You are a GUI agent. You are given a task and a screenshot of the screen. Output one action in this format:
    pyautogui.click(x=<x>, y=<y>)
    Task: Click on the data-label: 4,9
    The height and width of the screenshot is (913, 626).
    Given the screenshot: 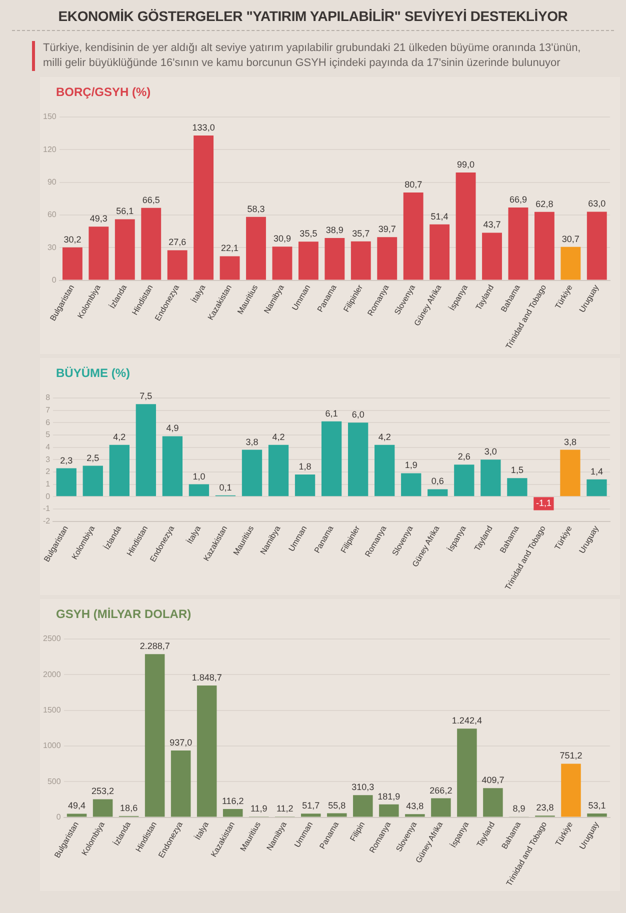 What is the action you would take?
    pyautogui.click(x=172, y=428)
    